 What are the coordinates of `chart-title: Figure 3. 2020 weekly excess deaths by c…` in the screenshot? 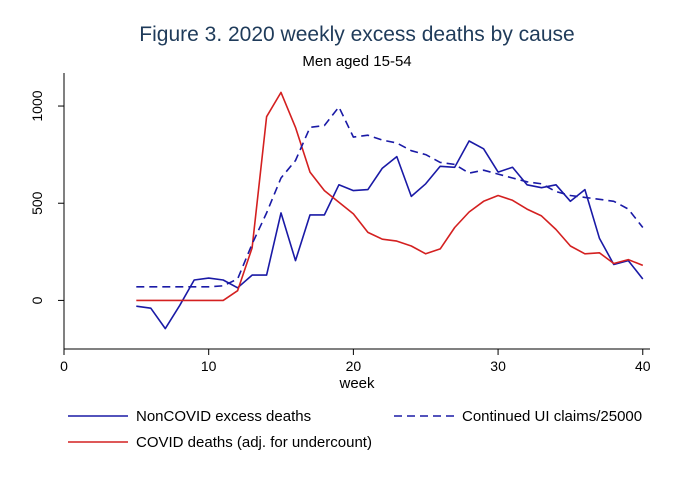 It's located at (356, 34).